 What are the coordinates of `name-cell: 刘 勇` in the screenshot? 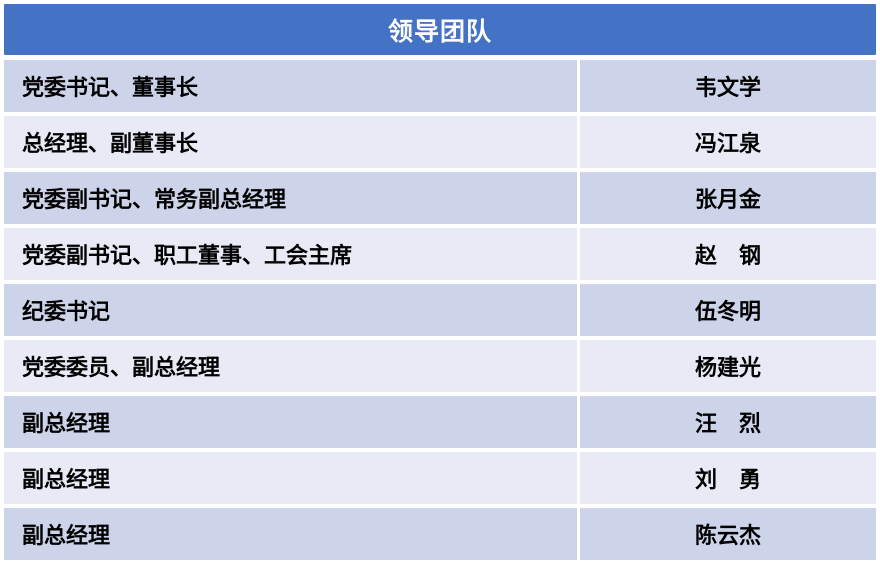 It's located at (728, 478).